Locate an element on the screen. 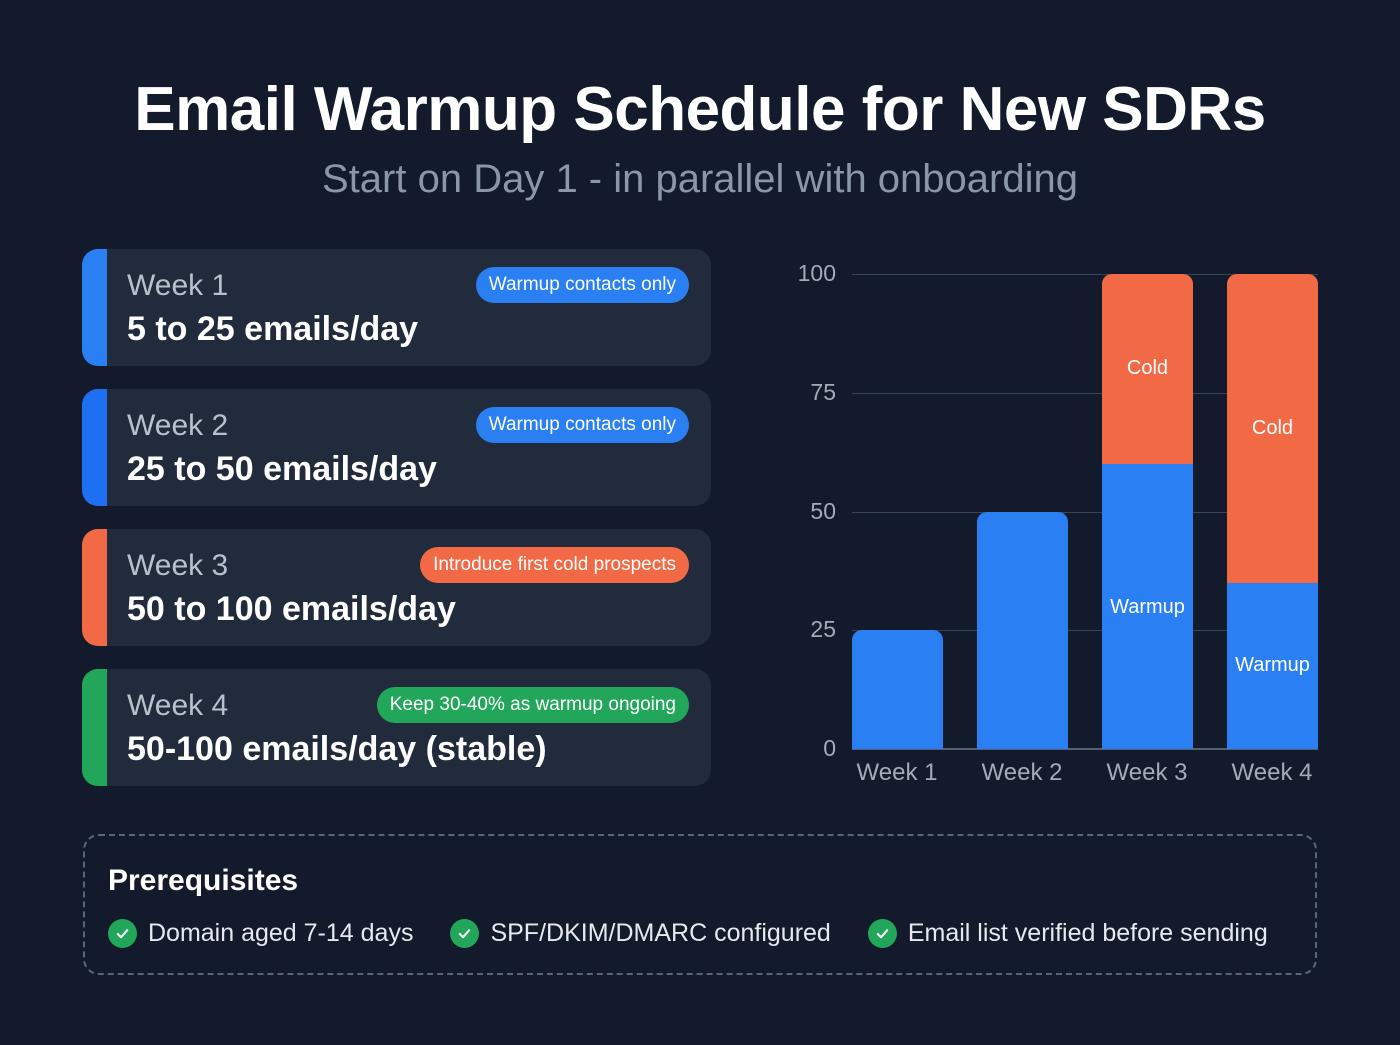 This screenshot has height=1045, width=1400. prerequisite-text: Domain aged 7-14 days is located at coordinates (281, 933).